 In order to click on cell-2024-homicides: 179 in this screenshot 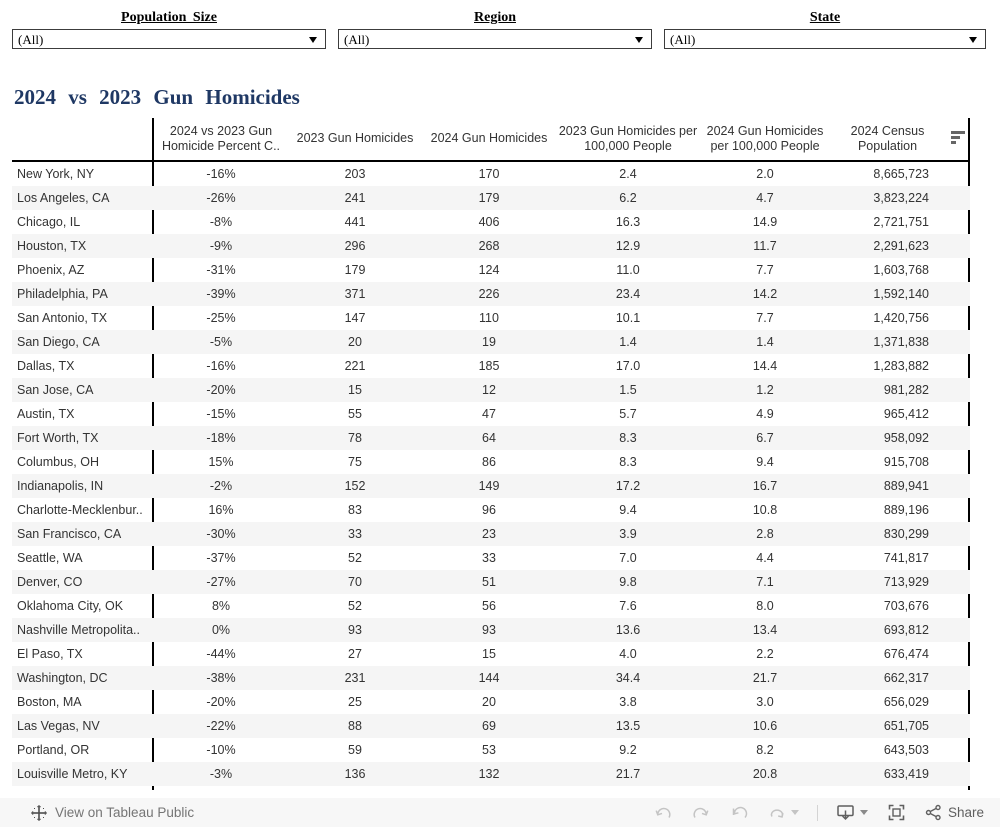, I will do `click(489, 198)`.